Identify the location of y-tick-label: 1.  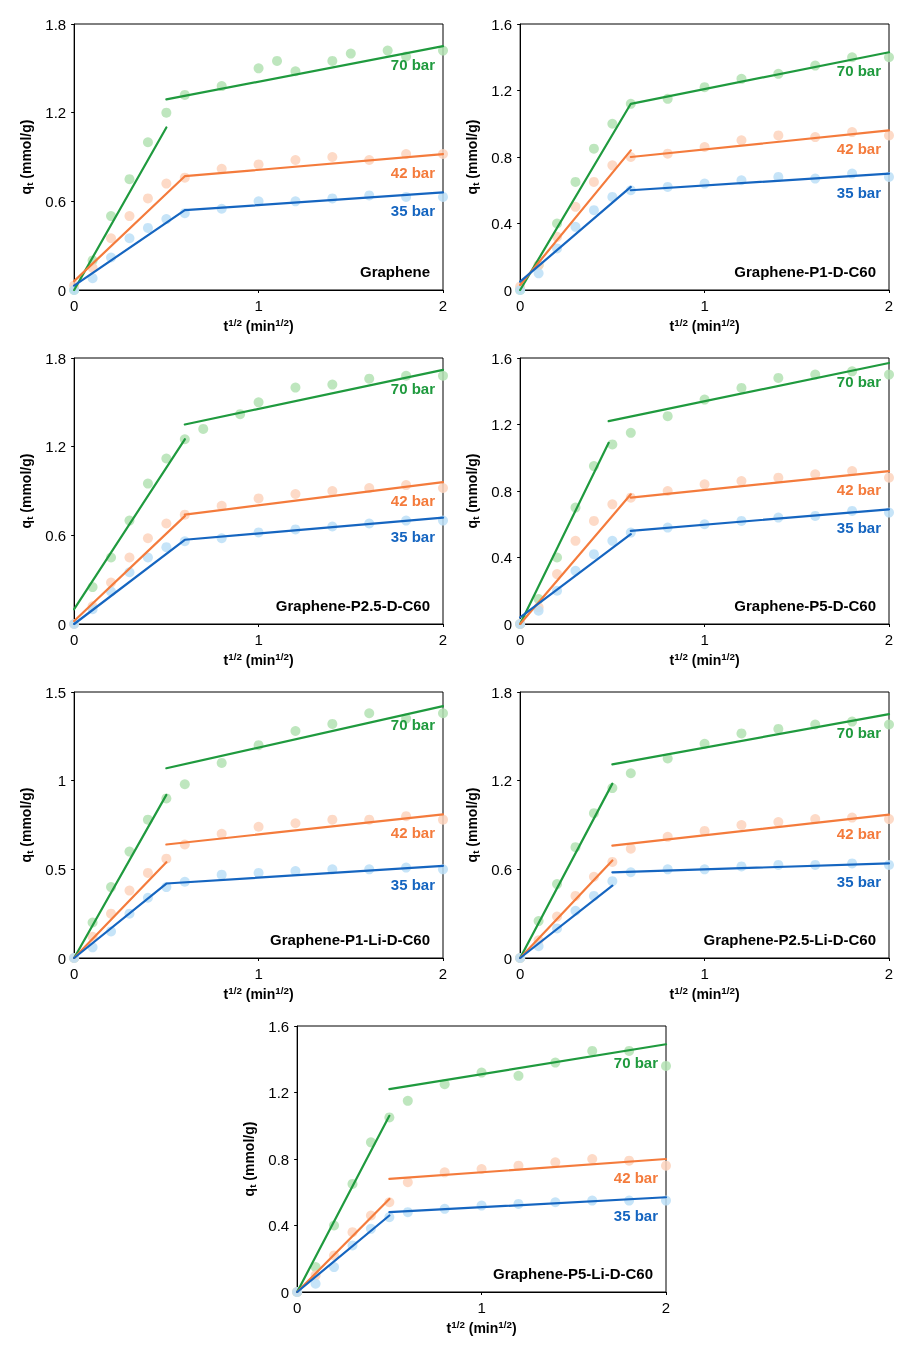
(62, 781).